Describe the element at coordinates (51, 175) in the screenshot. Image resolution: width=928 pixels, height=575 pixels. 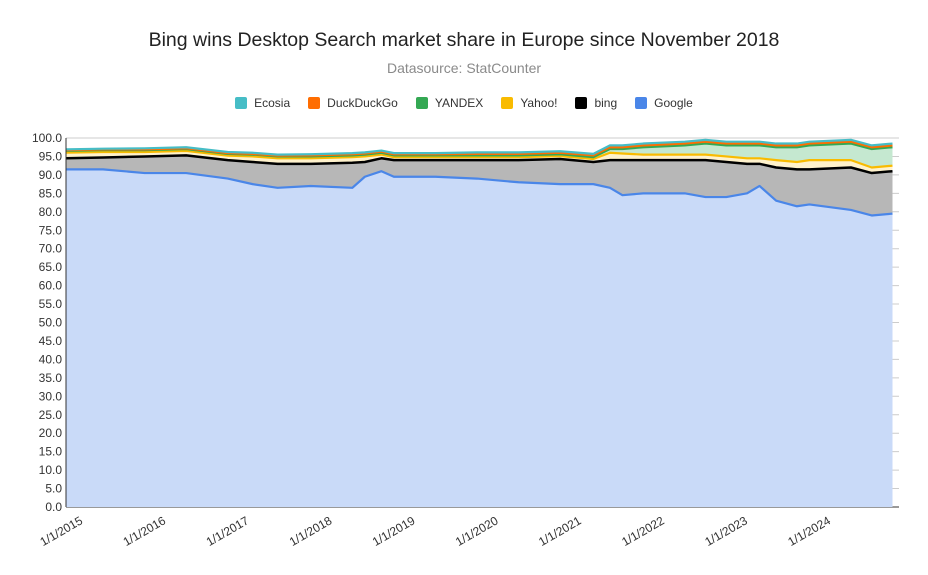
I see `y-tick-label: 90.0` at that location.